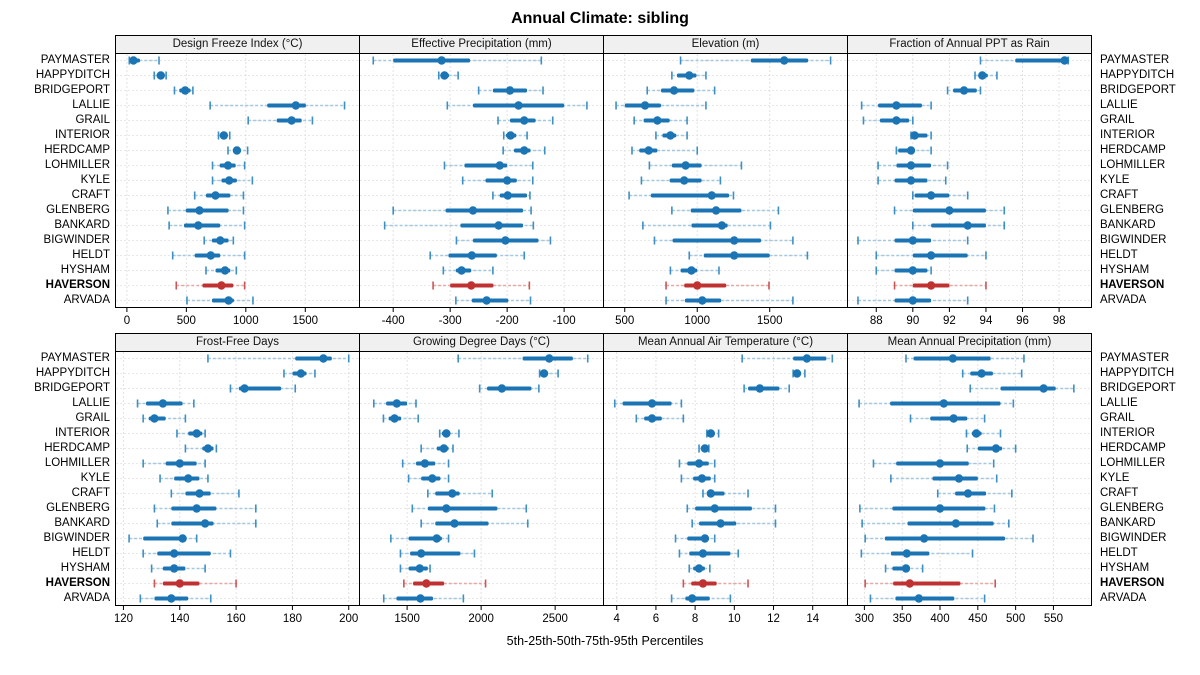  I want to click on panel-title: Elevation (m), so click(725, 44).